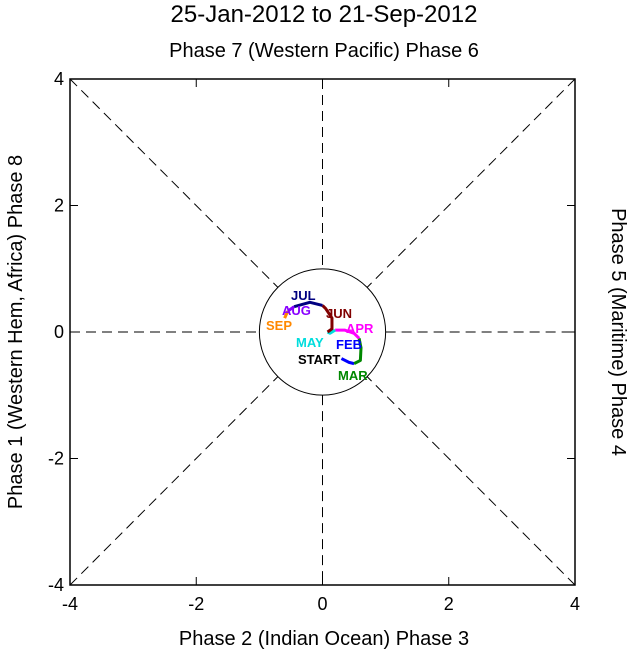 The height and width of the screenshot is (656, 628). What do you see at coordinates (339, 313) in the screenshot?
I see `month-label-jun: JUN` at bounding box center [339, 313].